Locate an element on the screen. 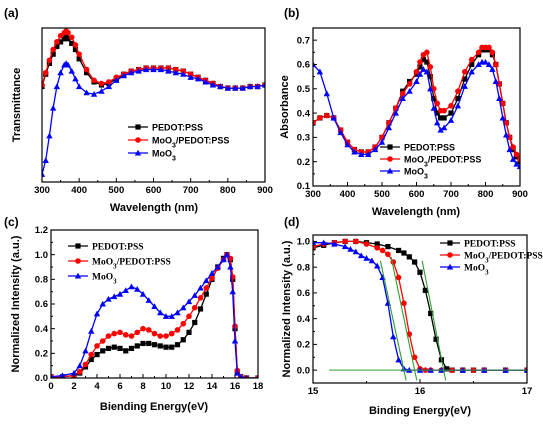  y-tick-label: 0.3 is located at coordinates (303, 138).